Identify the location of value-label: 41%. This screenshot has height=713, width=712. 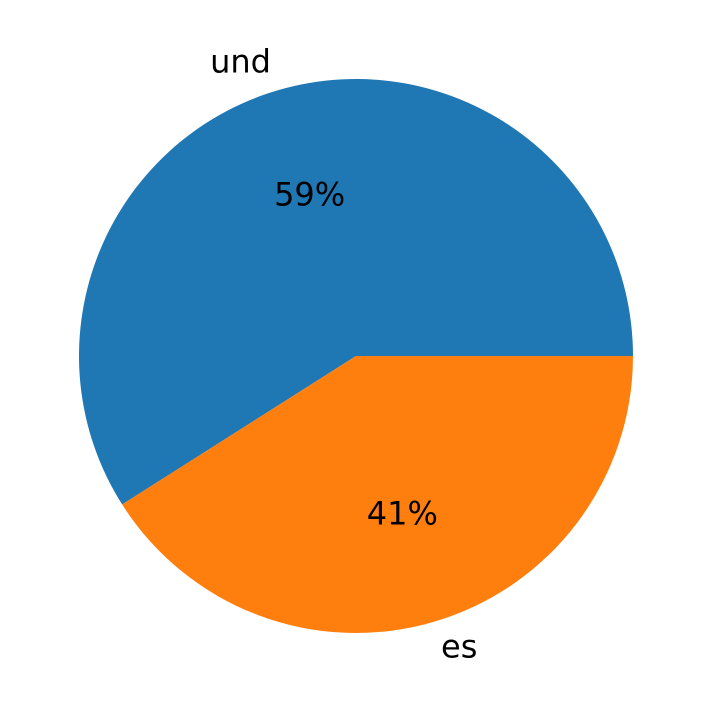
(402, 514).